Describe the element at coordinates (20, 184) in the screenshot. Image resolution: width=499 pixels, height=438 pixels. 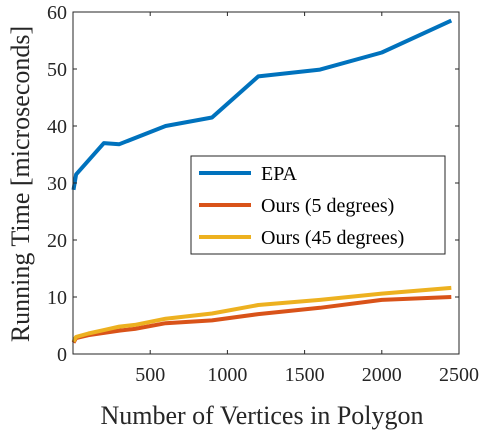
I see `y-axis-label: Running Time [microseconds]` at that location.